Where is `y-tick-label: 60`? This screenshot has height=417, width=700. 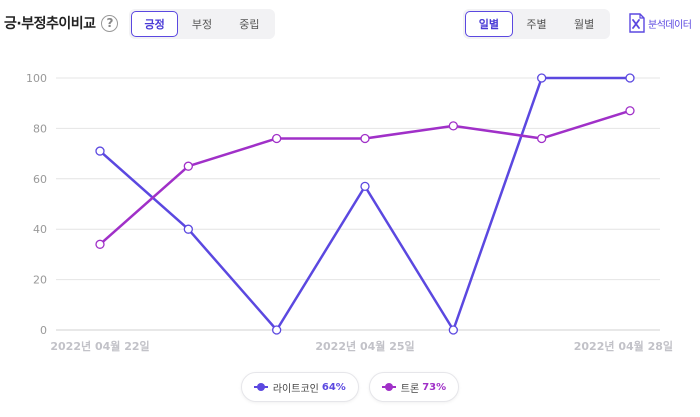 y-tick-label: 60 is located at coordinates (40, 179).